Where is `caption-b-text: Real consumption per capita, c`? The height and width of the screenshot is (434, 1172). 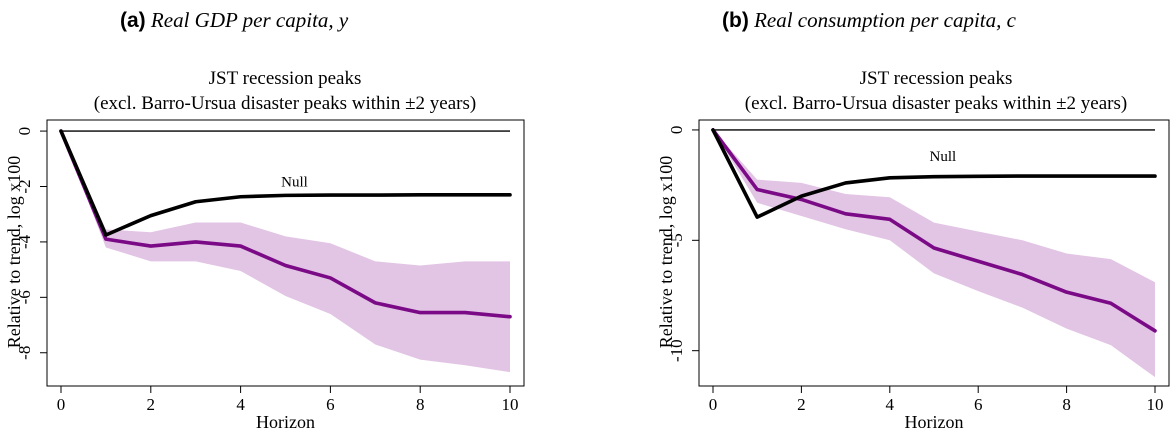
caption-b-text: Real consumption per capita, c is located at coordinates (885, 20).